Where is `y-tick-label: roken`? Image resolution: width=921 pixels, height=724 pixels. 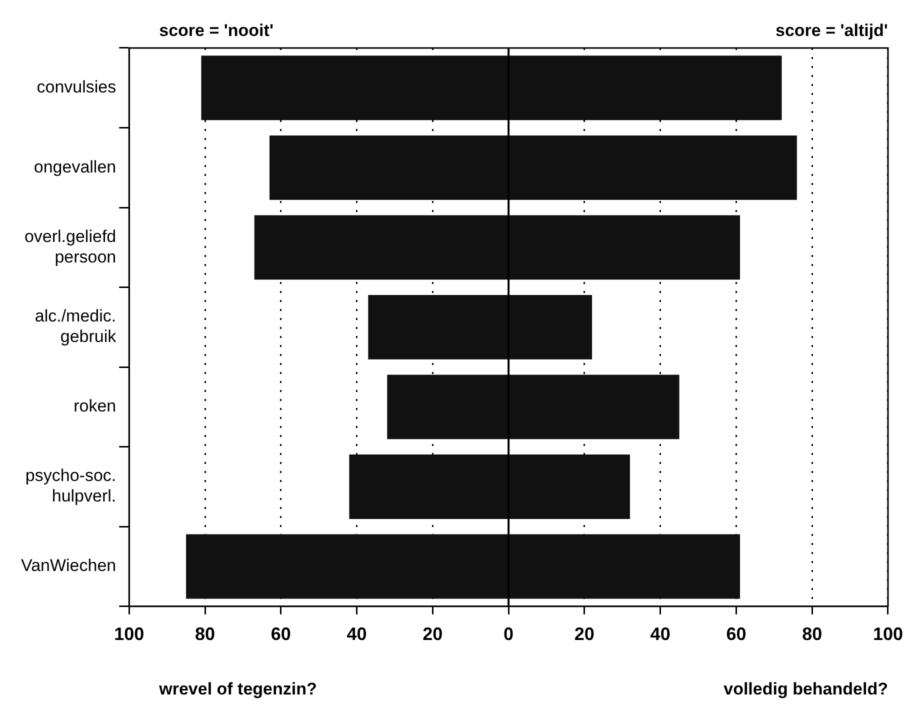 y-tick-label: roken is located at coordinates (95, 406).